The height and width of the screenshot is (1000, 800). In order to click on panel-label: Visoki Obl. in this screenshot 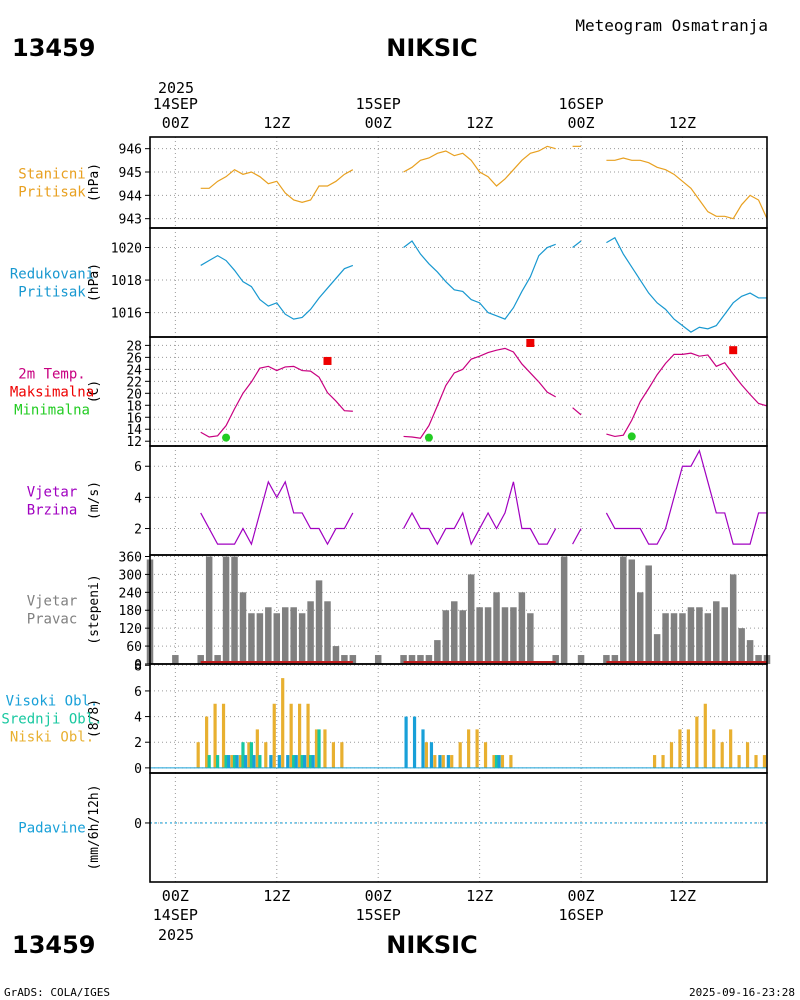, I will do `click(52, 702)`.